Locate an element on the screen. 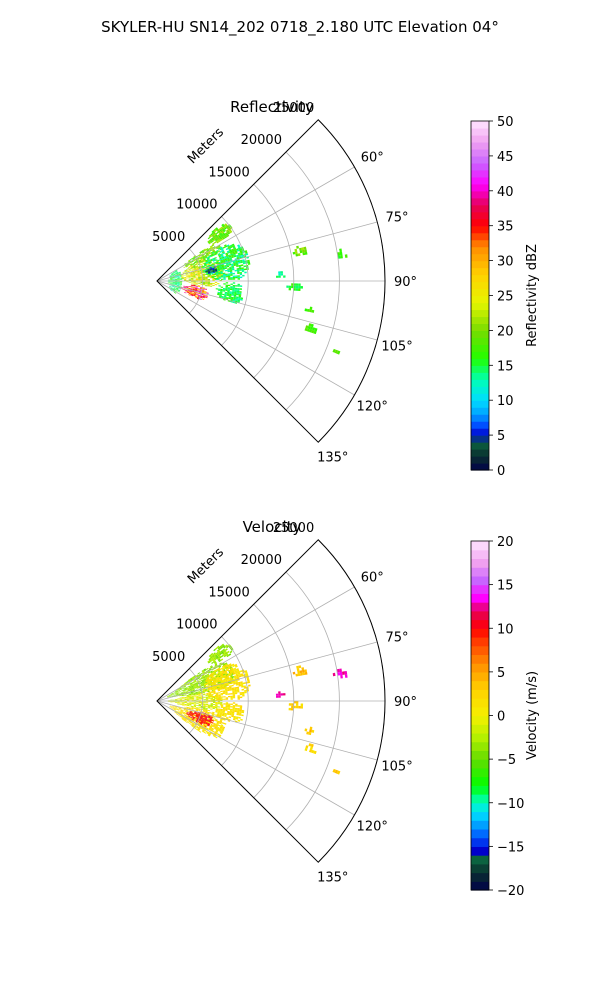  velocity-range-tick-label: 10000 is located at coordinates (196, 625).